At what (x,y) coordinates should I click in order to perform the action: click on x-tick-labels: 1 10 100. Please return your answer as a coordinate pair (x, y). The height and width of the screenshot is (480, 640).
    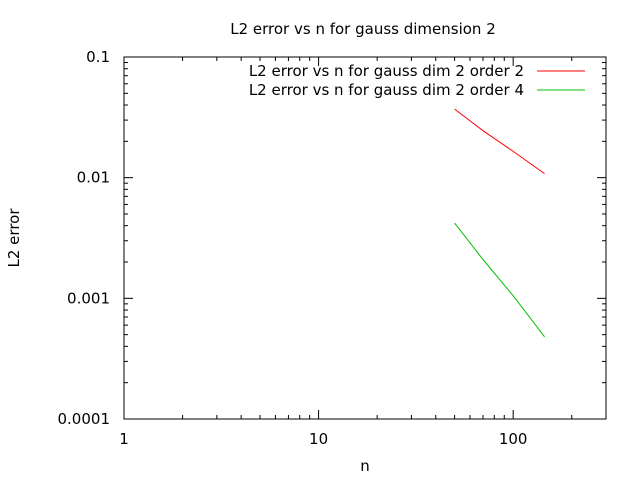
    Looking at the image, I should click on (323, 439).